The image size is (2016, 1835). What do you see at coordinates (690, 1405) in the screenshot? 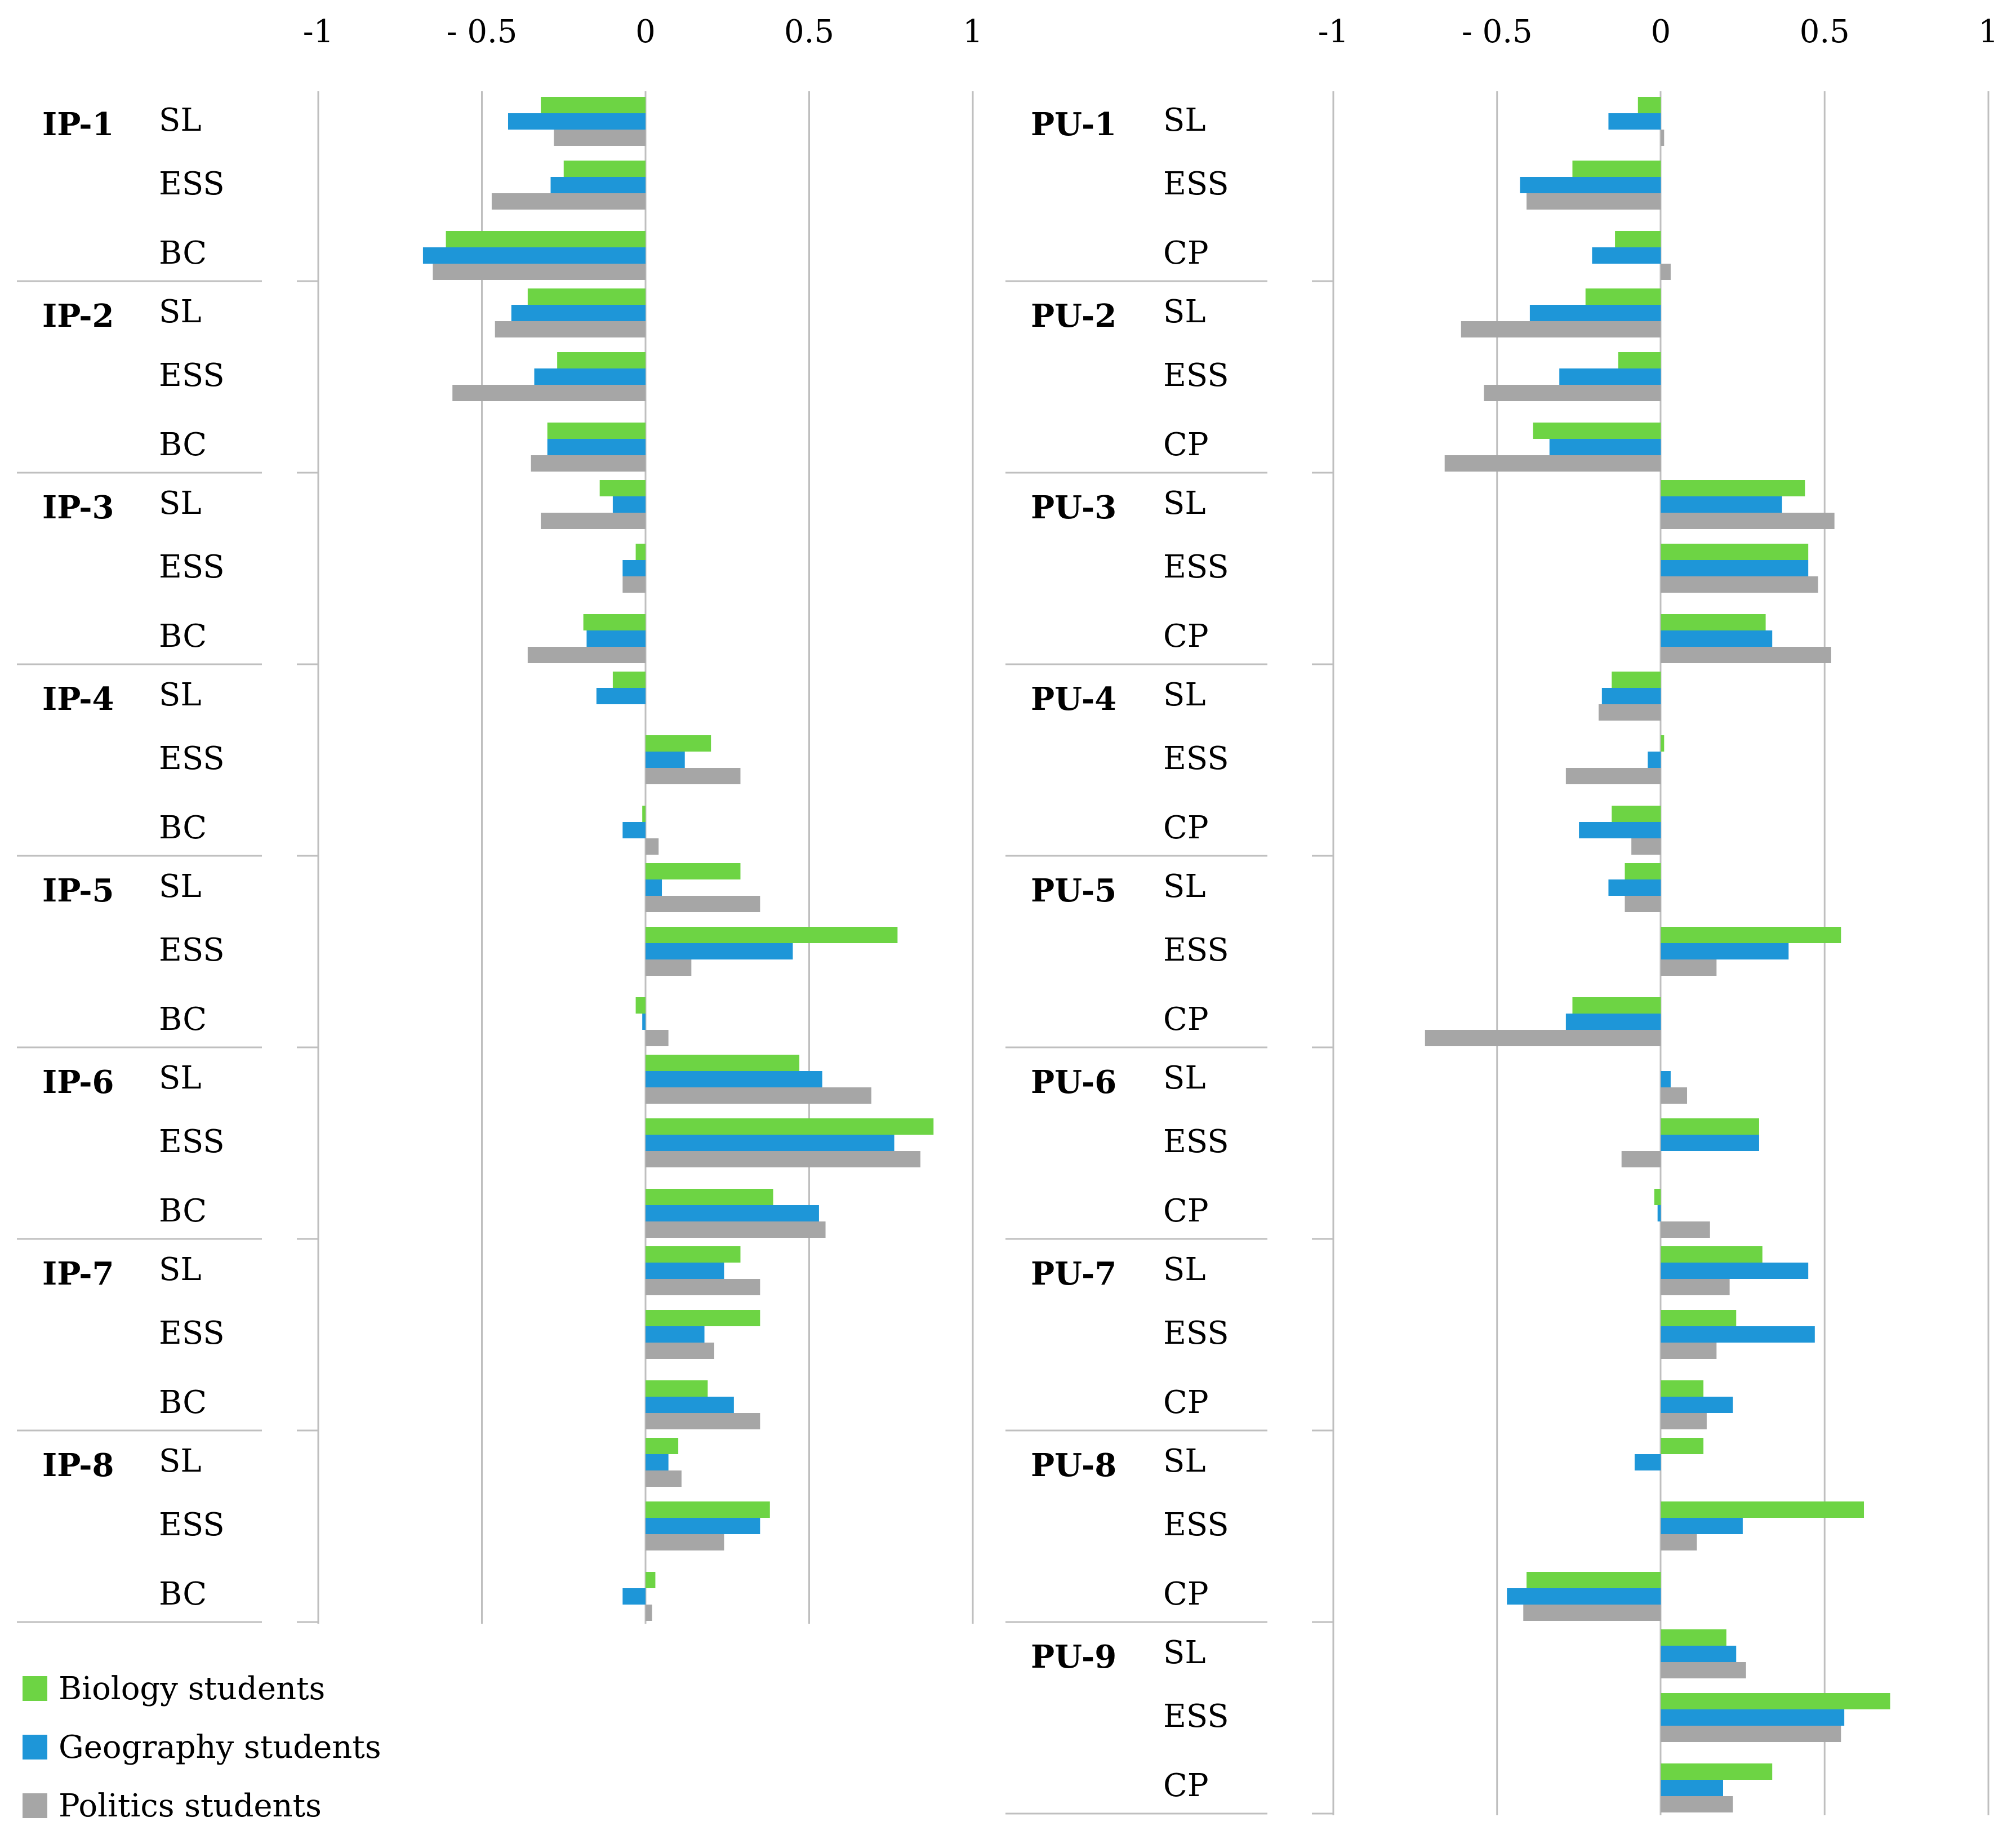
I see `bar-ip-7-bc-geography` at bounding box center [690, 1405].